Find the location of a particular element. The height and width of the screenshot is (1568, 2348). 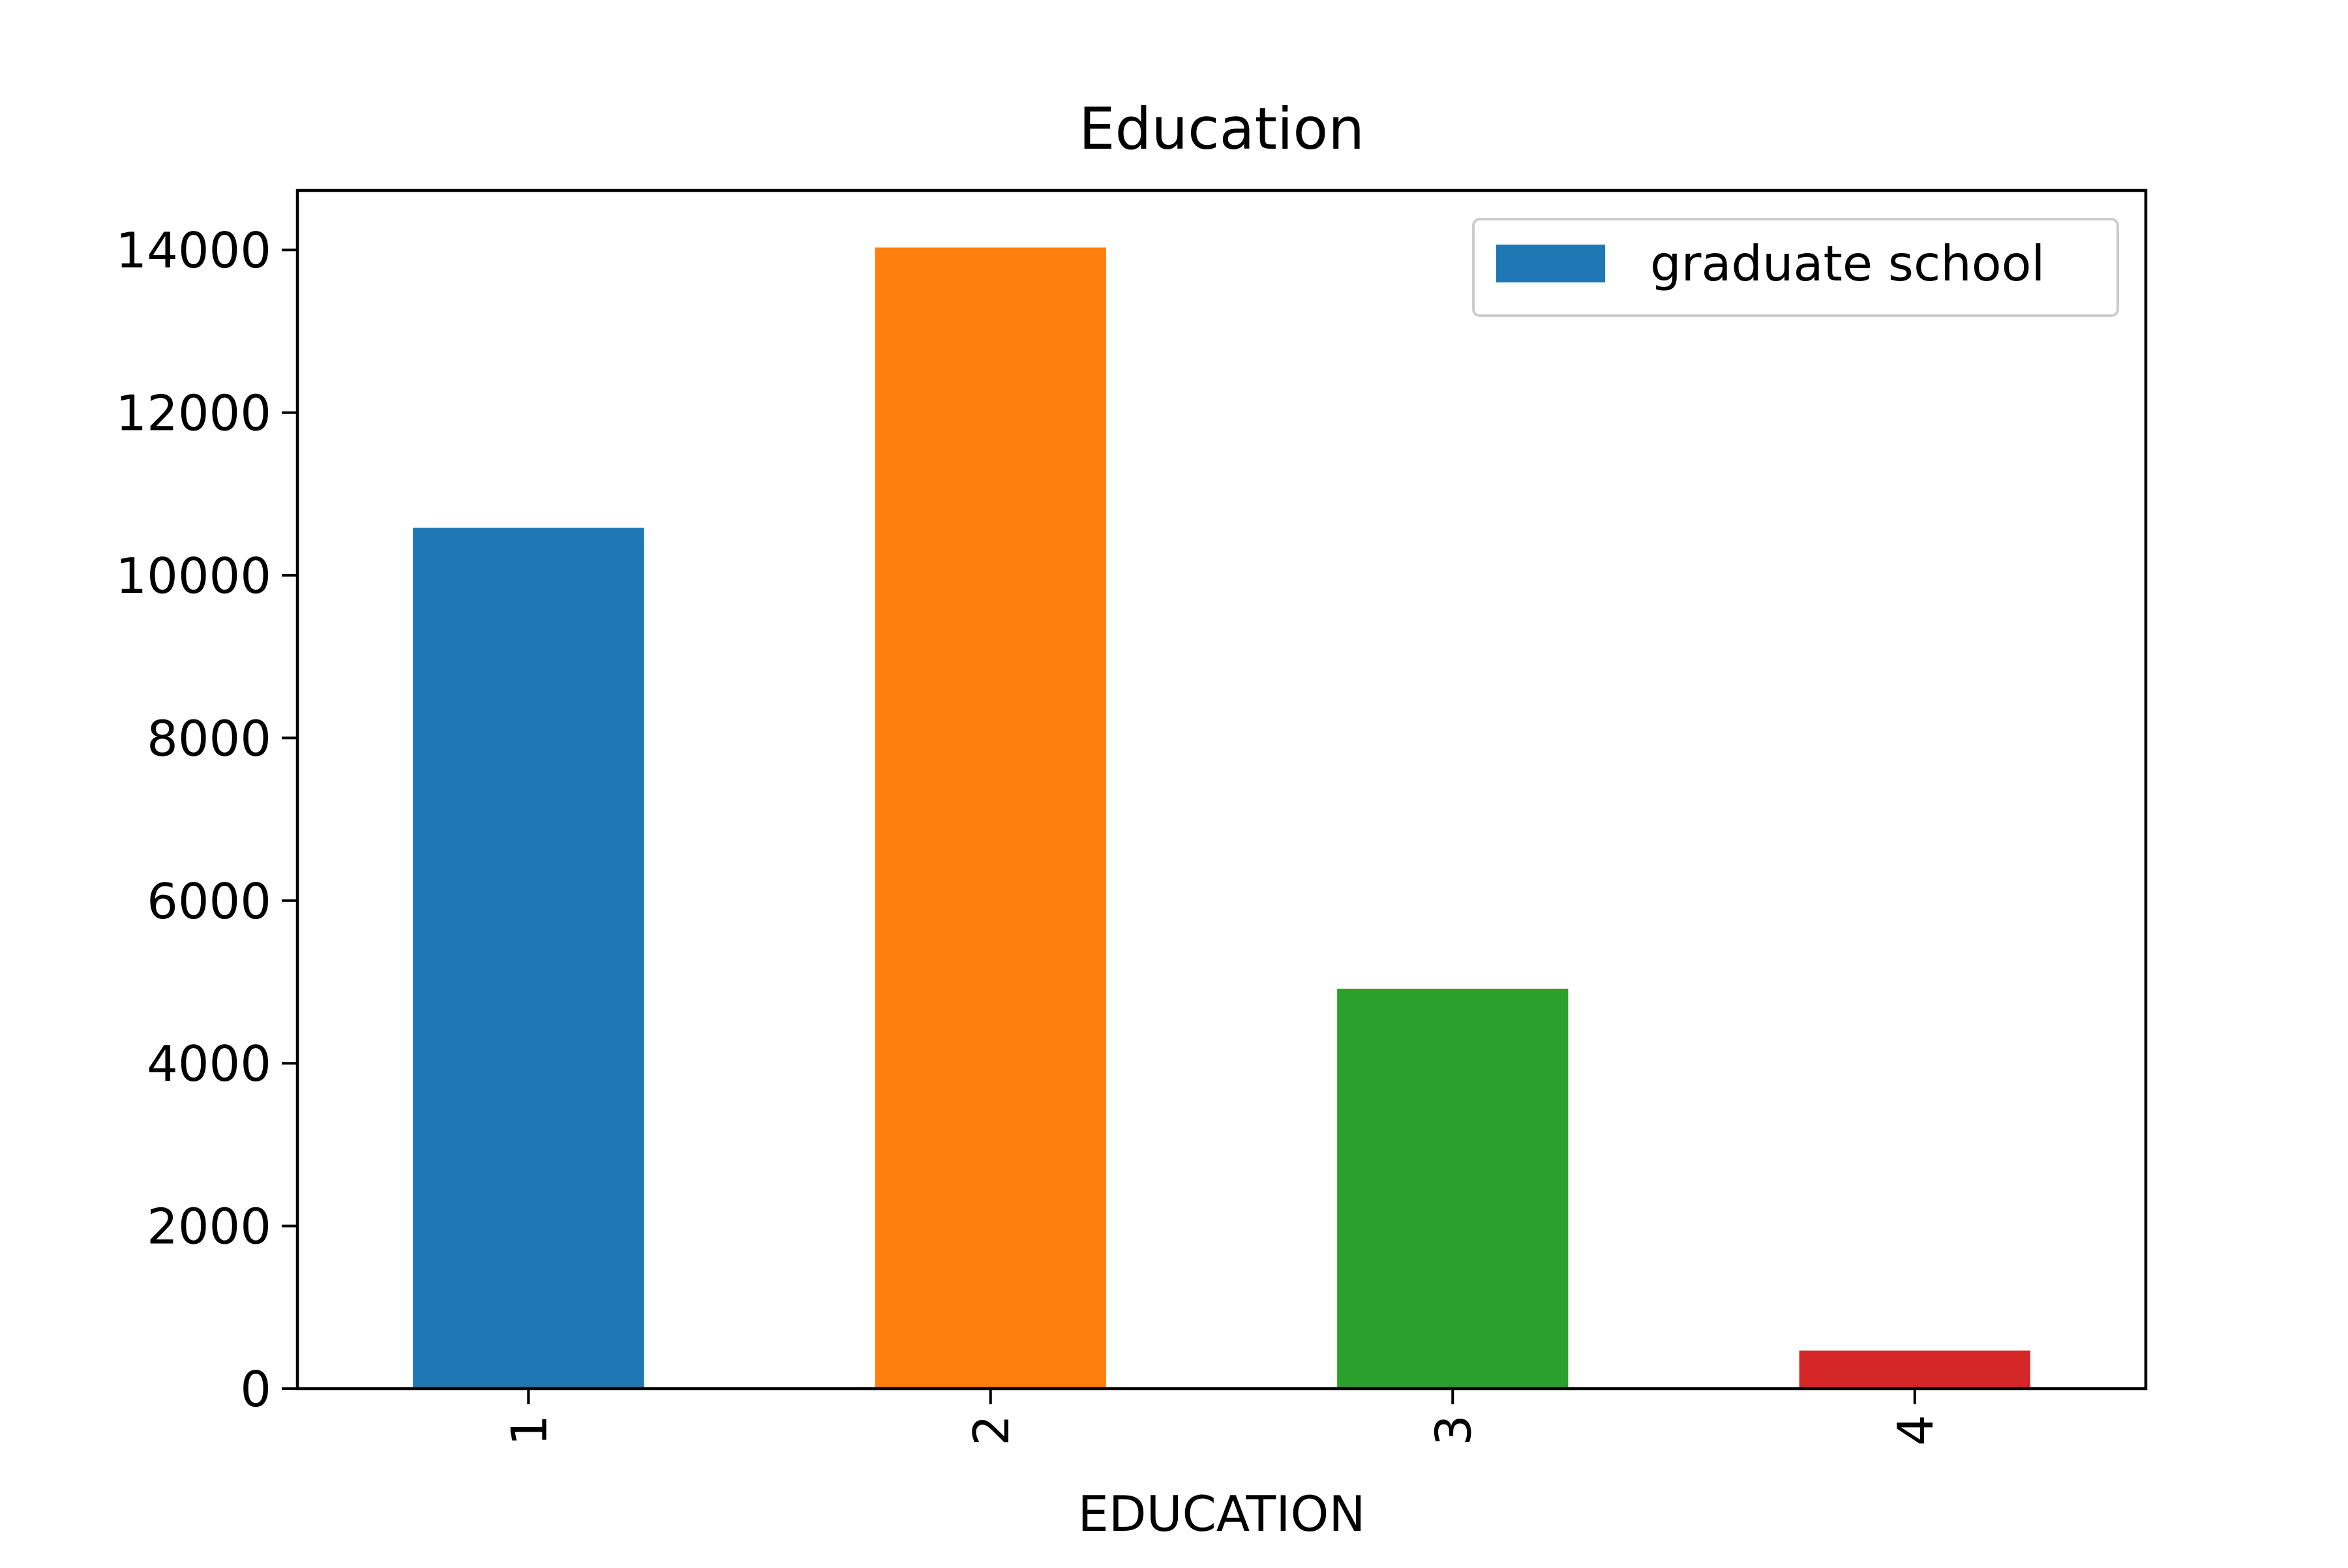

legend-box is located at coordinates (1796, 267).